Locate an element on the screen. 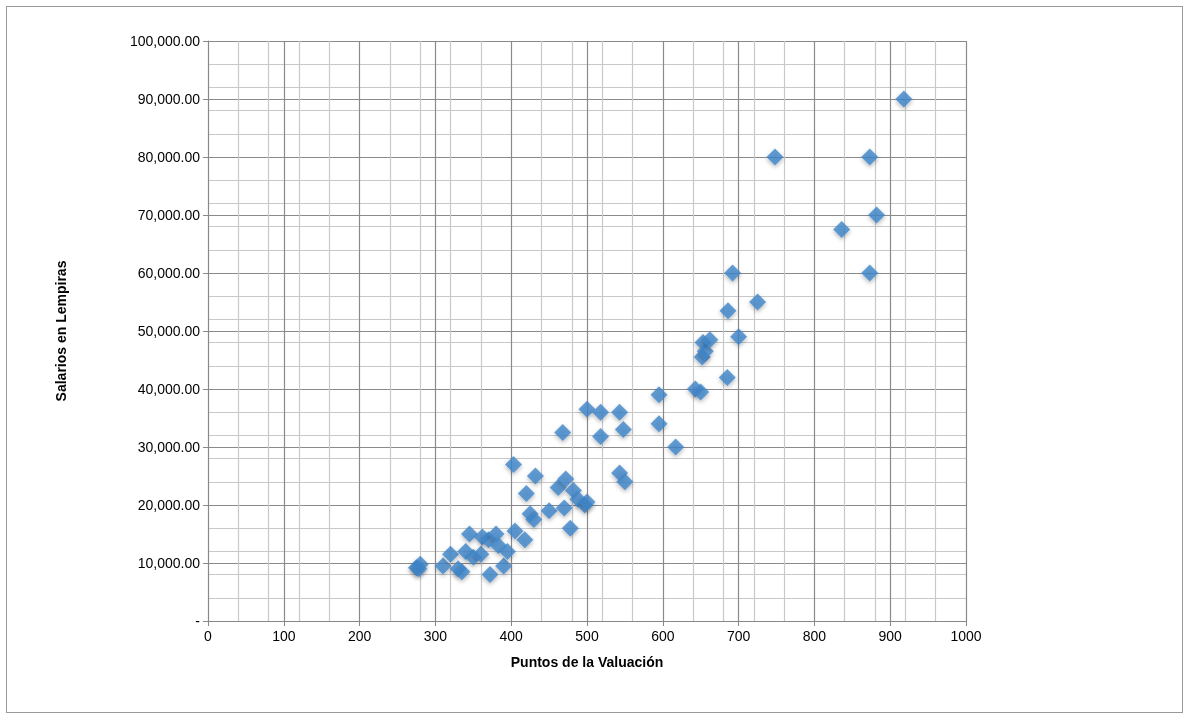  y-tick-label: 40,000.00 is located at coordinates (169, 389).